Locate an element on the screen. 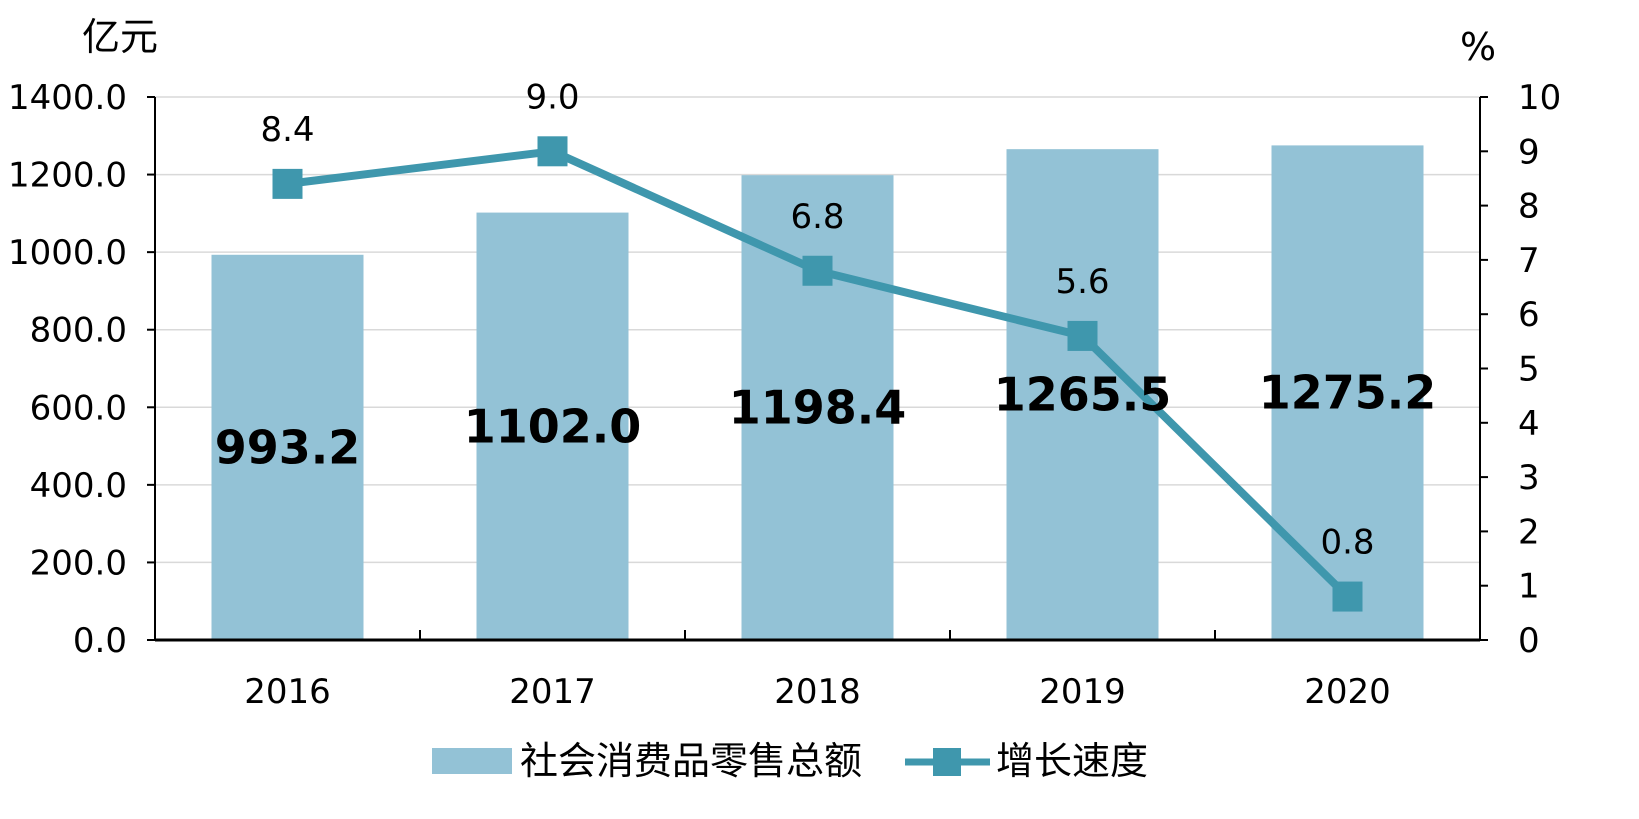 The width and height of the screenshot is (1639, 819). growth-value-label: 5.6 is located at coordinates (1082, 282).